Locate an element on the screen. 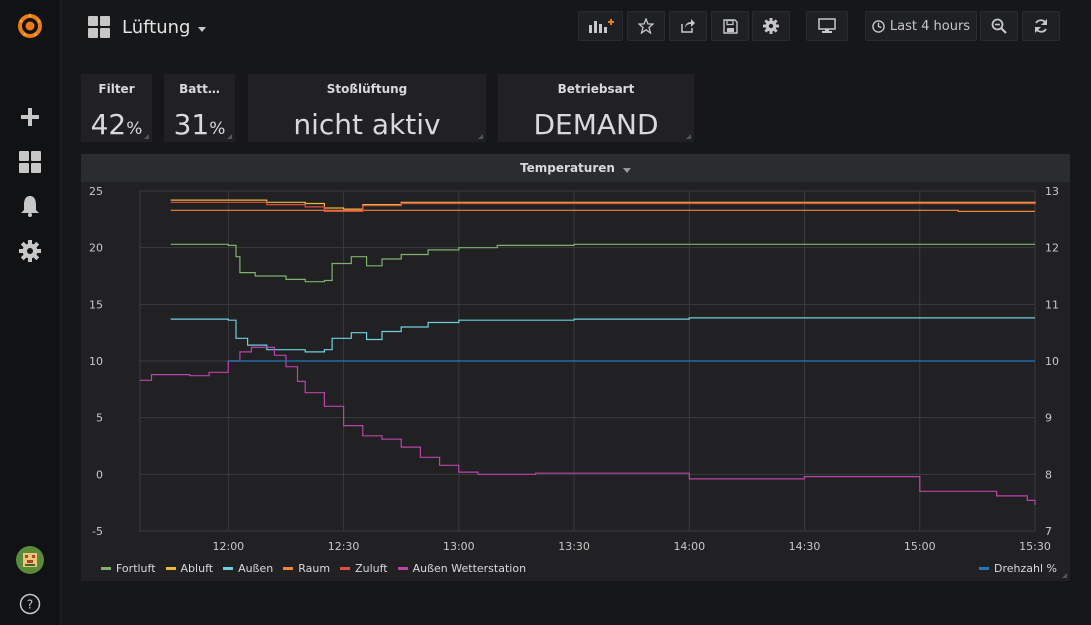 The height and width of the screenshot is (625, 1091). y-tick-label-left: 0 is located at coordinates (99, 474).